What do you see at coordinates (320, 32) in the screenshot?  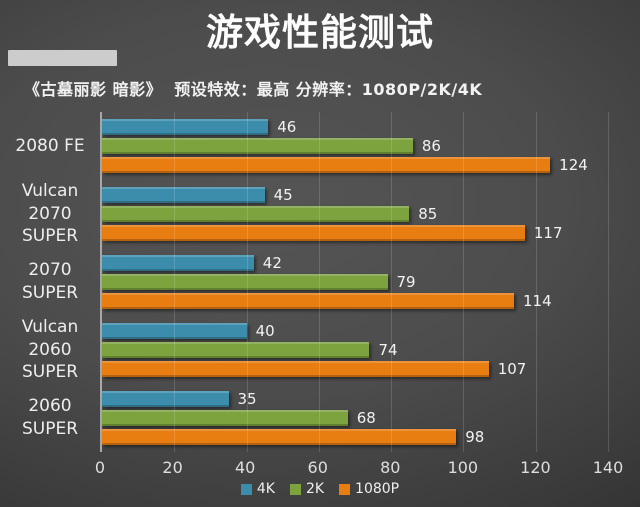 I see `page-title: 游戏性能测试` at bounding box center [320, 32].